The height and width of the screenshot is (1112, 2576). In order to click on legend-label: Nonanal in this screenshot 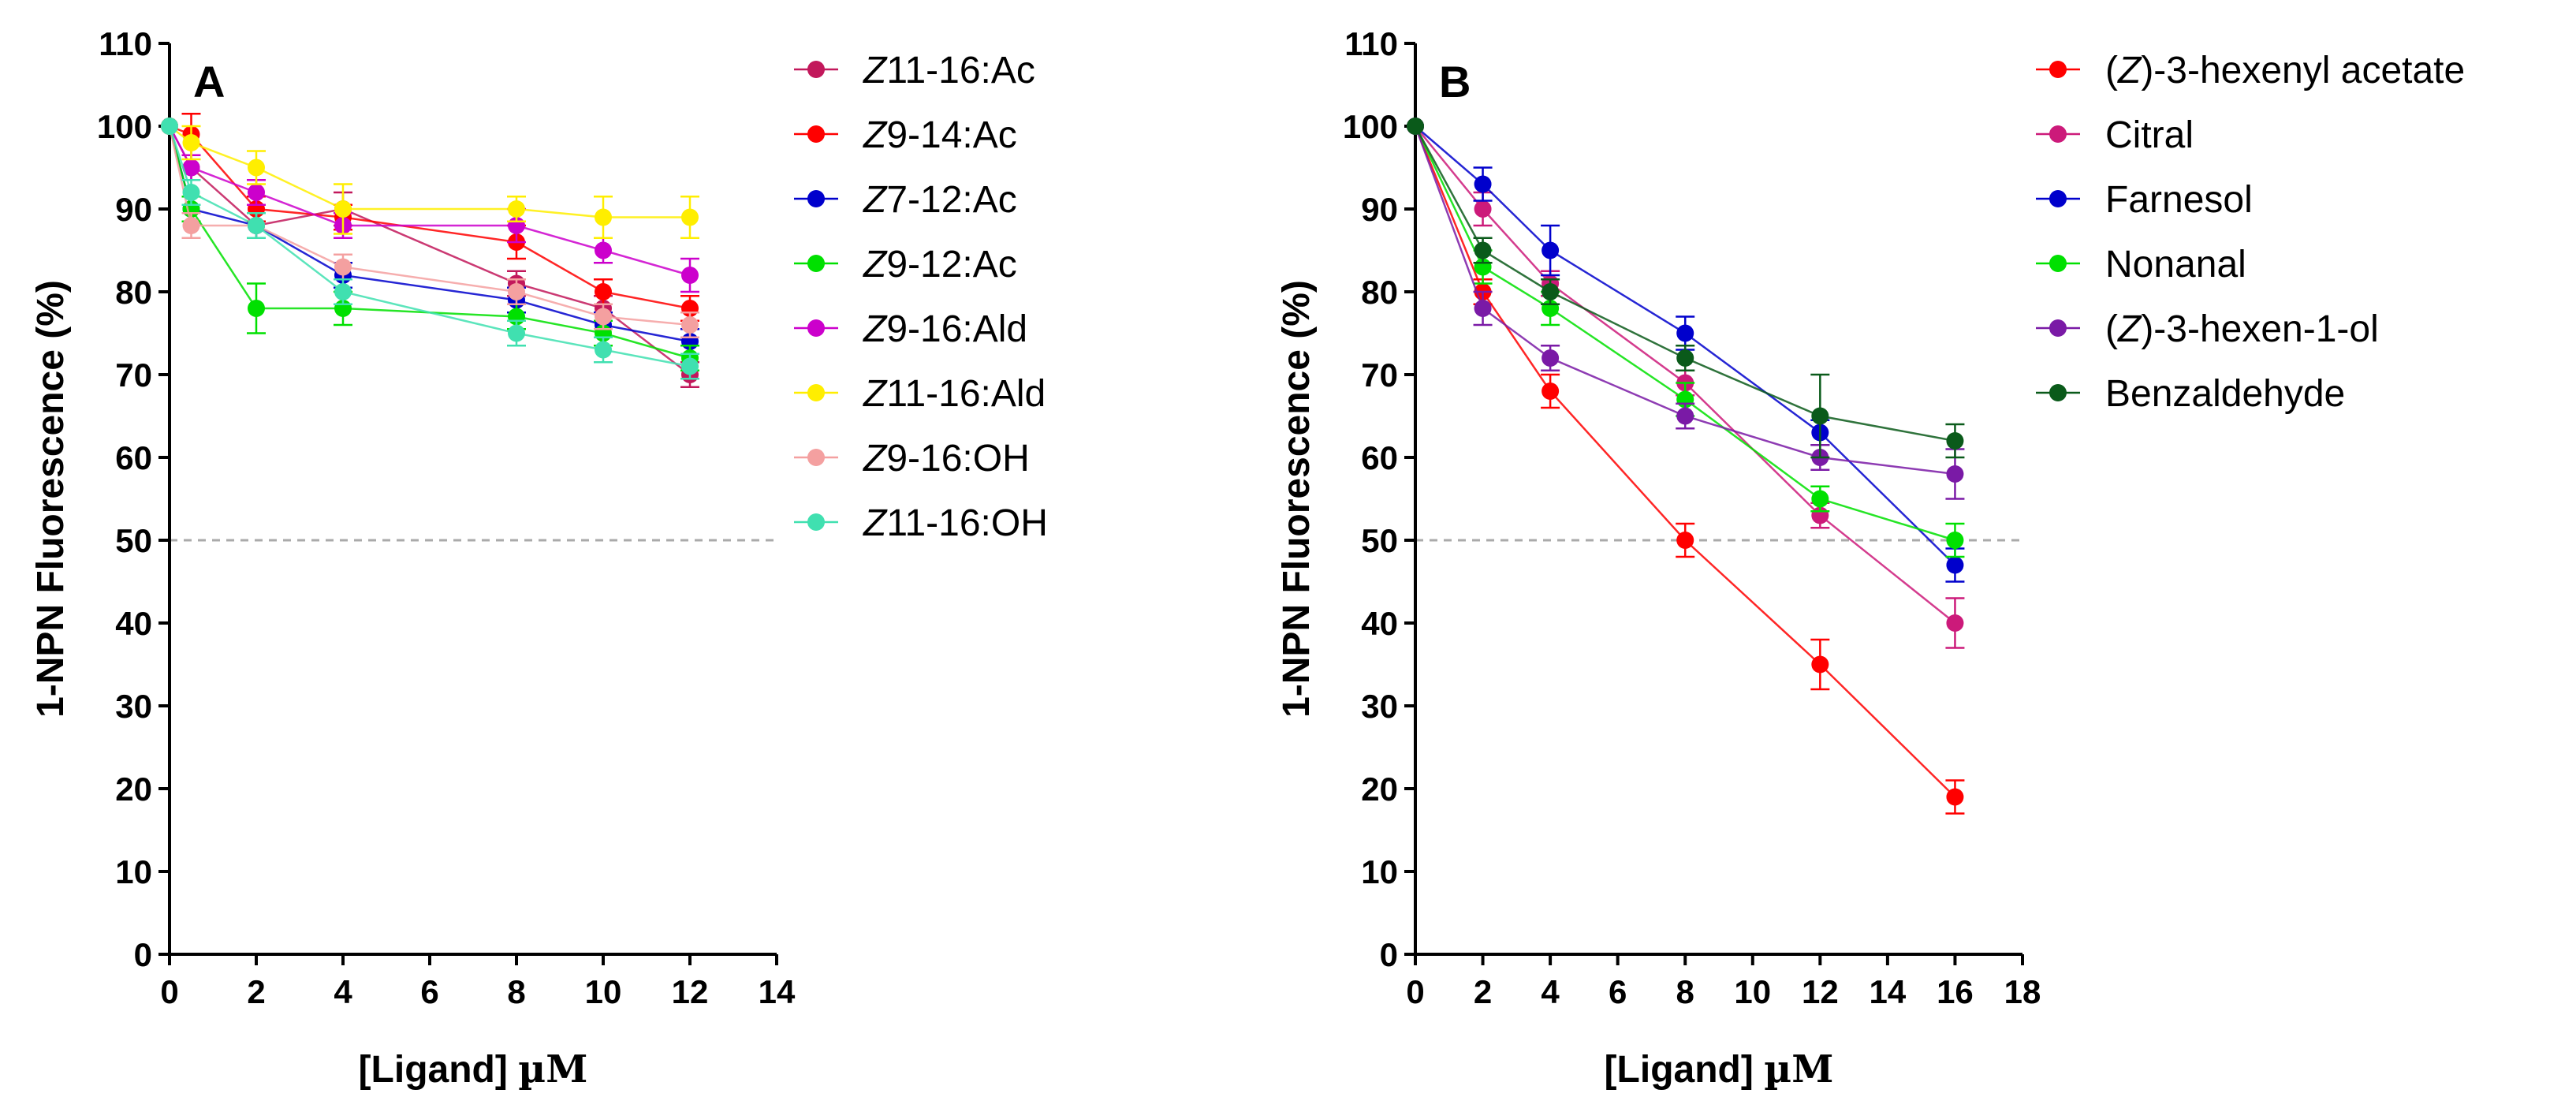, I will do `click(2176, 265)`.